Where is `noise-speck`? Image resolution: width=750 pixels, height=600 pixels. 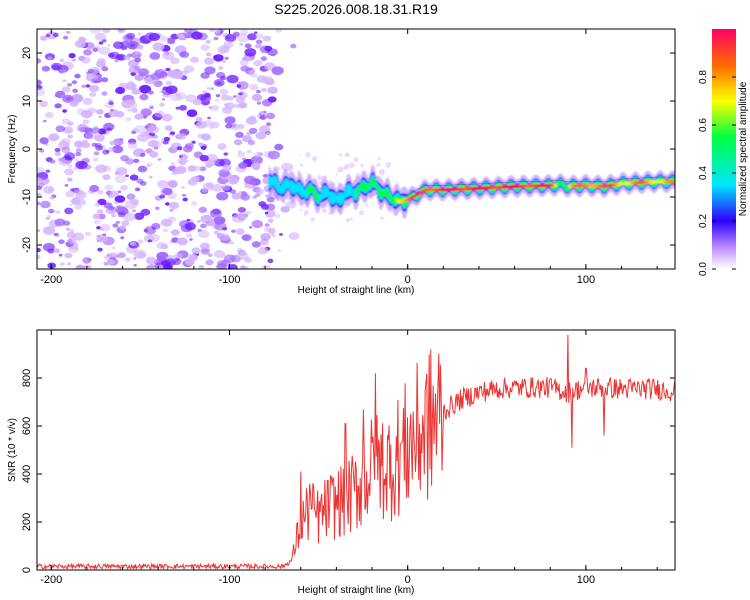
noise-speck is located at coordinates (351, 219).